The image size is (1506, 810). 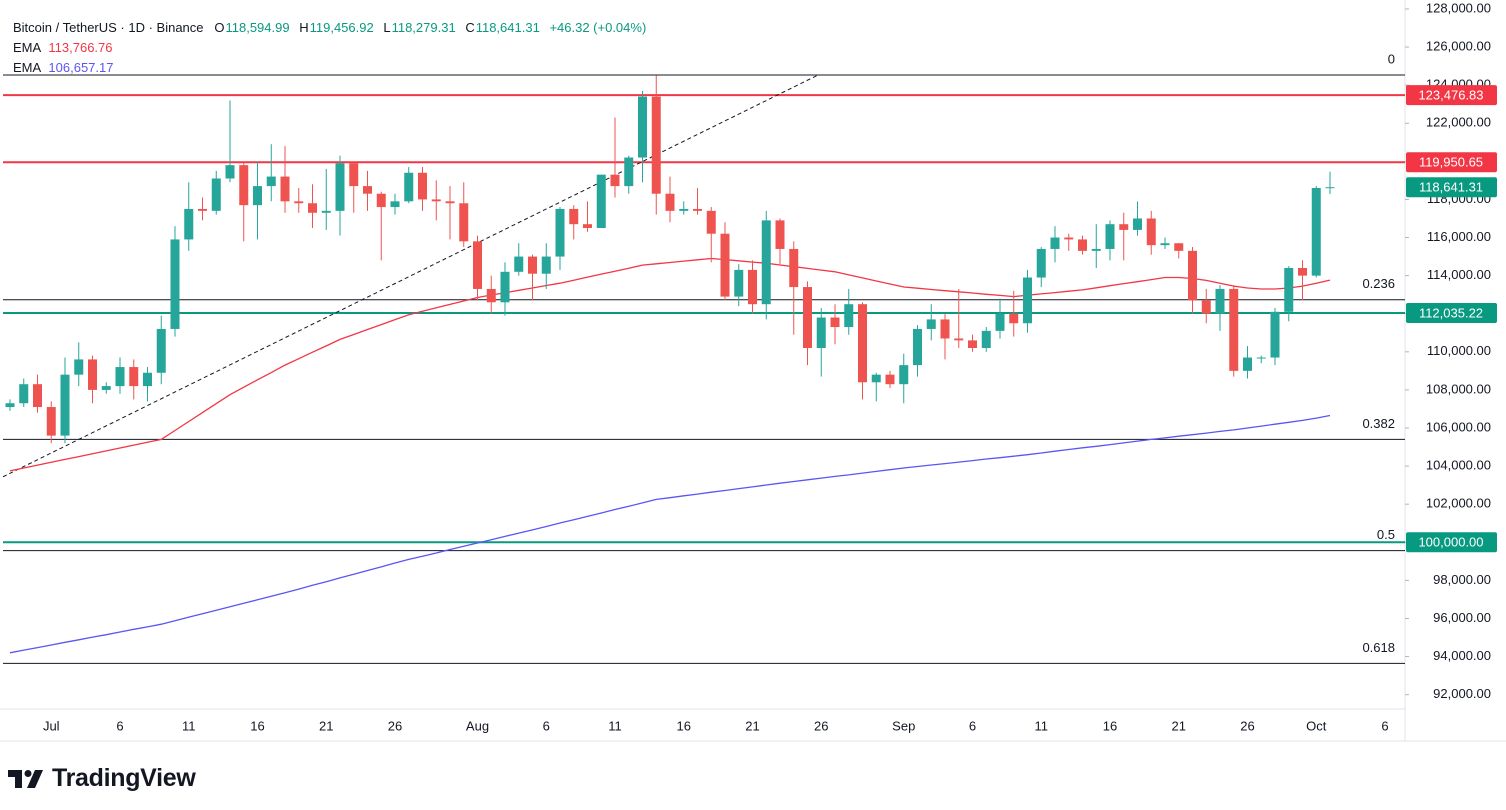 I want to click on ema-name: EMA, so click(x=27, y=47).